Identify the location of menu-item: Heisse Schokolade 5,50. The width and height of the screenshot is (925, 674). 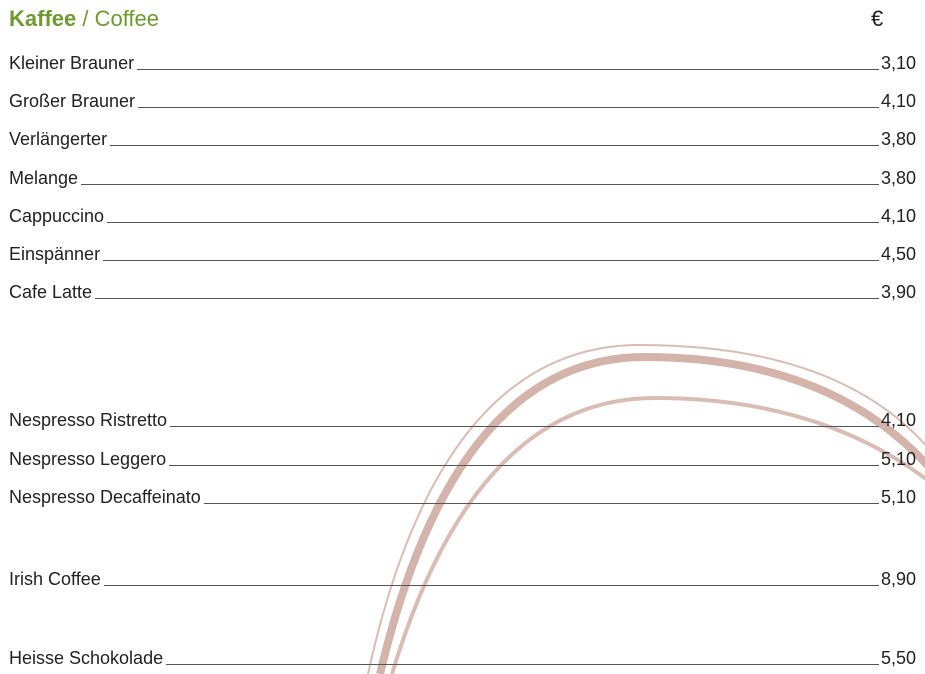
(462, 656).